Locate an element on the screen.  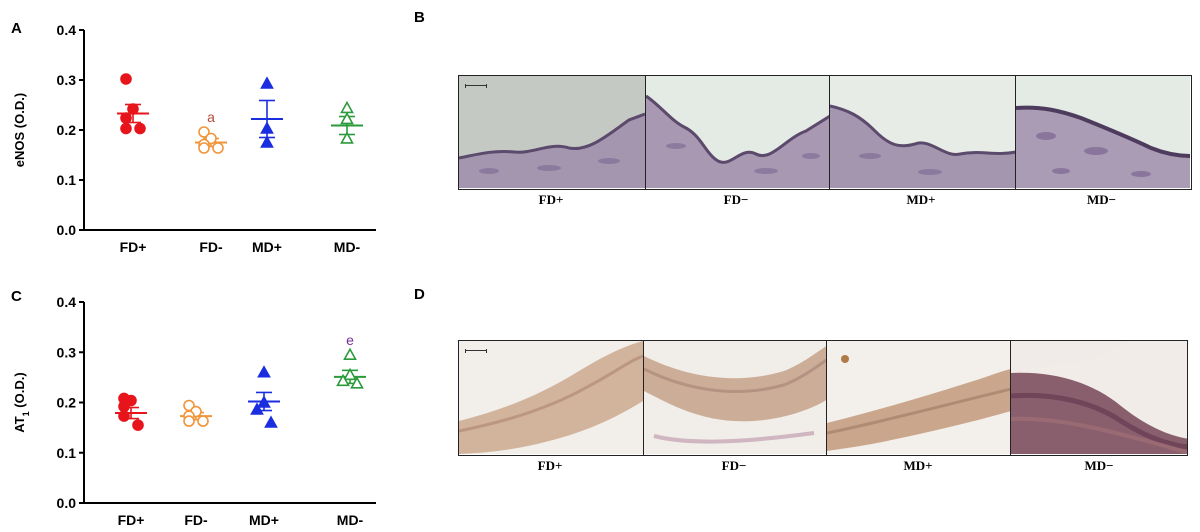
series-MD-: e is located at coordinates (350, 360).